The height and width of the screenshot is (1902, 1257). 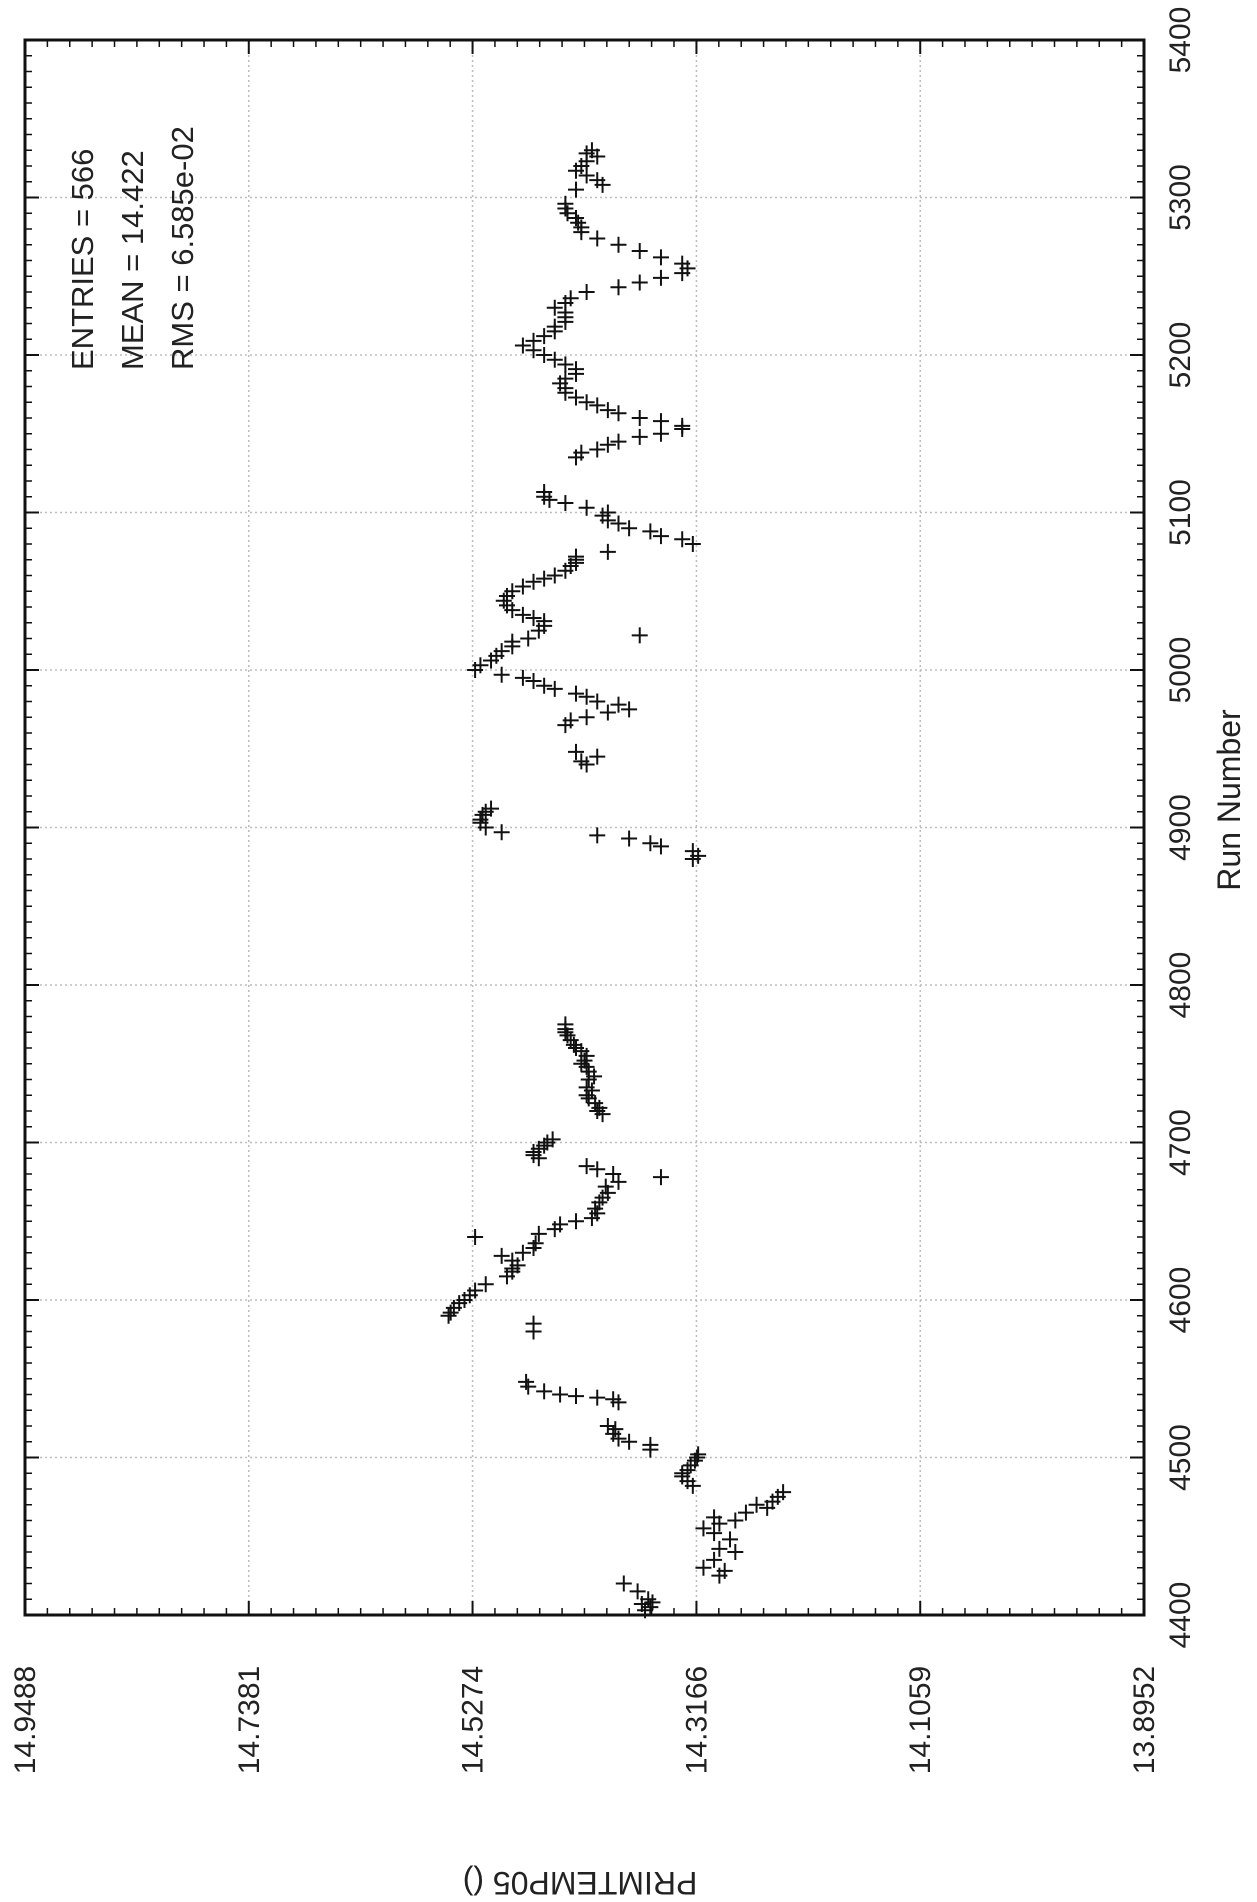 I want to click on y-tick-label: 14.7381, so click(x=249, y=1720).